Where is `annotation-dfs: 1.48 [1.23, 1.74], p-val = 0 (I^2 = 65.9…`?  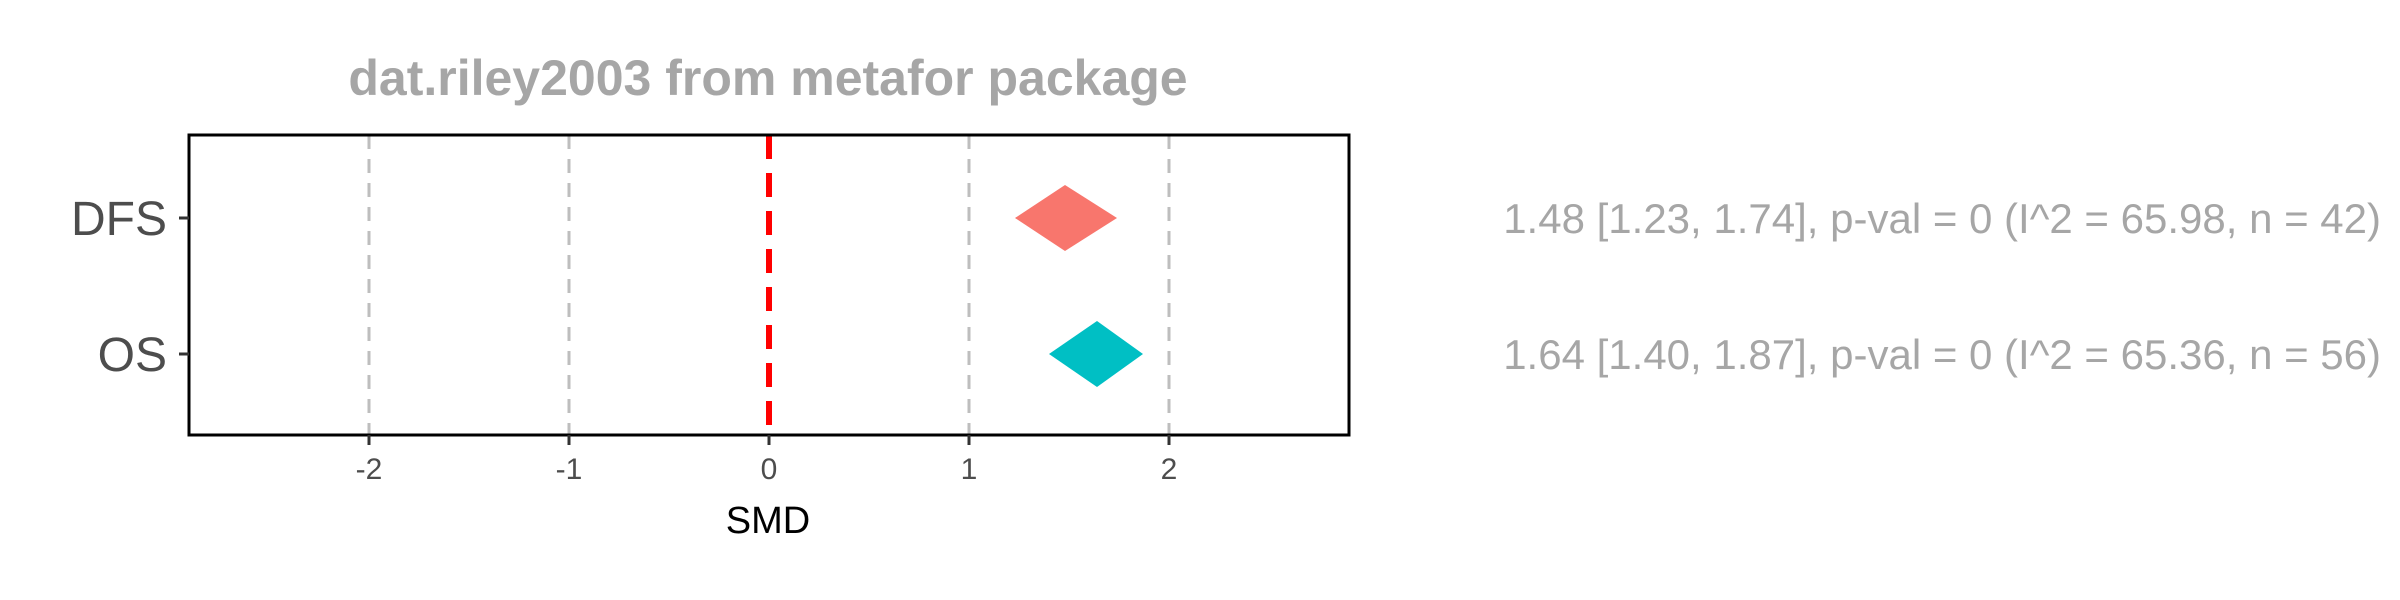
annotation-dfs: 1.48 [1.23, 1.74], p-val = 0 (I^2 = 65.9… is located at coordinates (1942, 218).